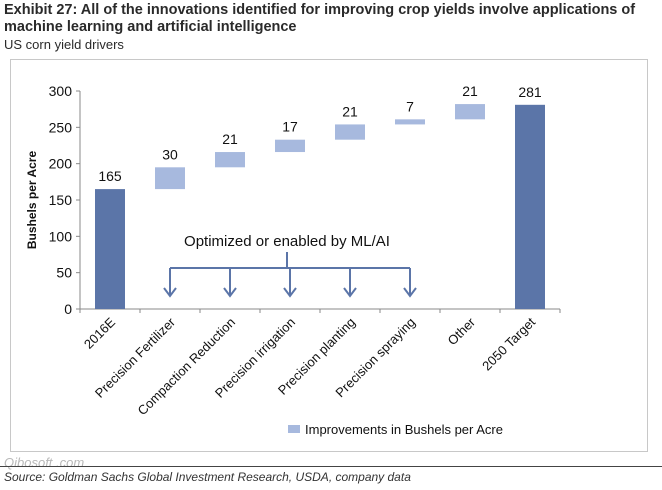 Image resolution: width=662 pixels, height=490 pixels. I want to click on y-axis-title: Bushels per Acre, so click(32, 200).